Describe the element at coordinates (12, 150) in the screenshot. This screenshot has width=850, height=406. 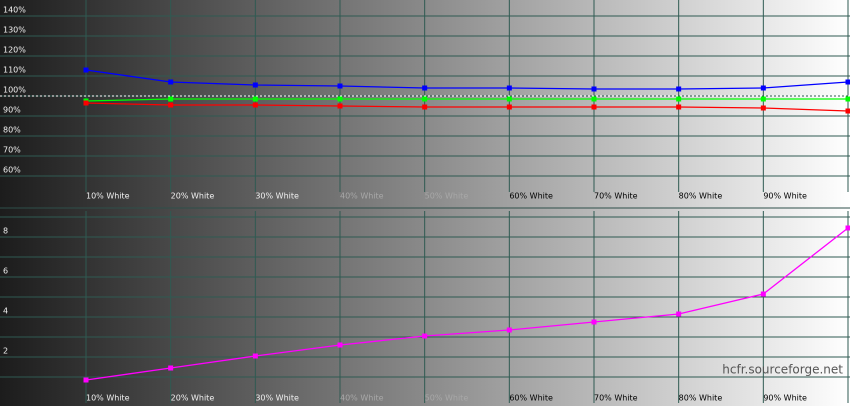
I see `y-tick-label: 70%` at that location.